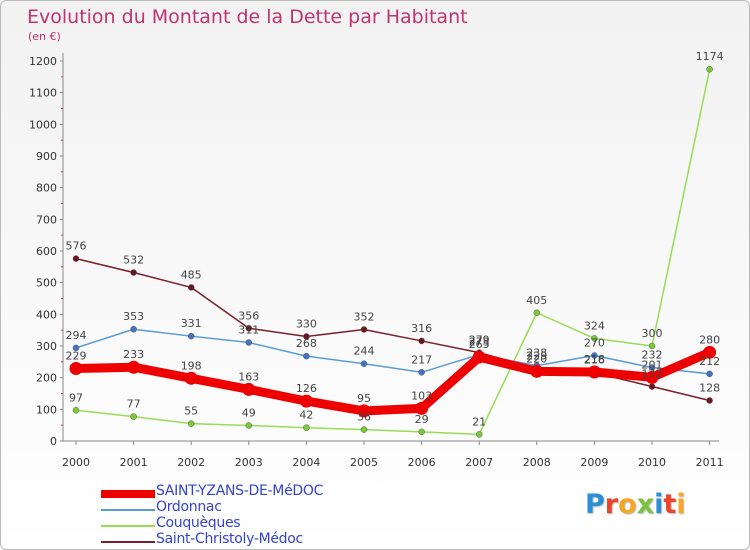 This screenshot has height=550, width=750. I want to click on legend-label-couqueques: Couquèques, so click(198, 523).